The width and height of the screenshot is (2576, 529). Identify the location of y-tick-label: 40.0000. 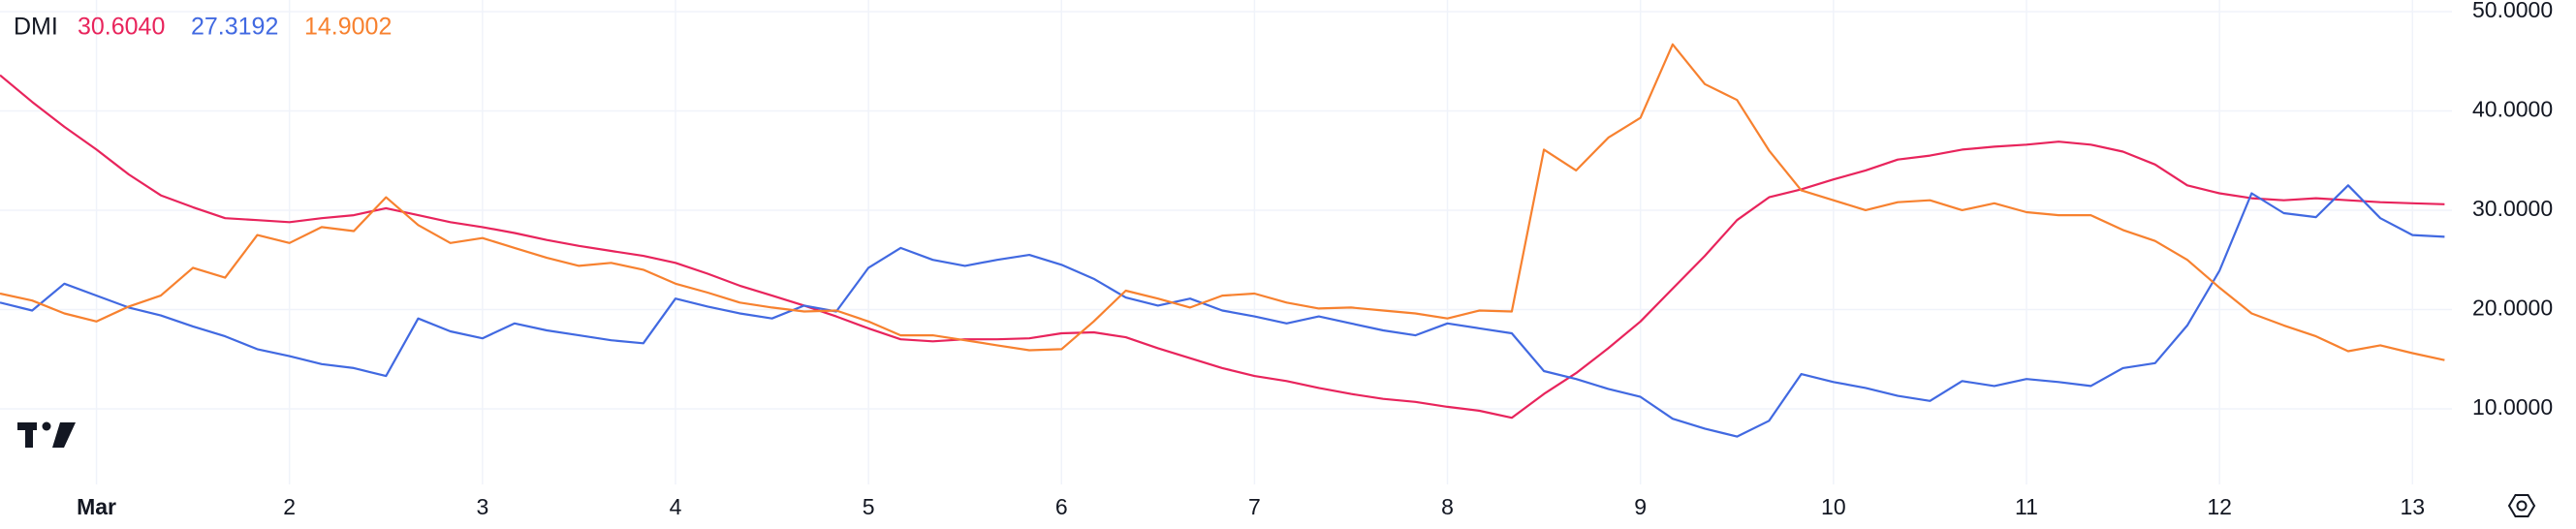
(2512, 110).